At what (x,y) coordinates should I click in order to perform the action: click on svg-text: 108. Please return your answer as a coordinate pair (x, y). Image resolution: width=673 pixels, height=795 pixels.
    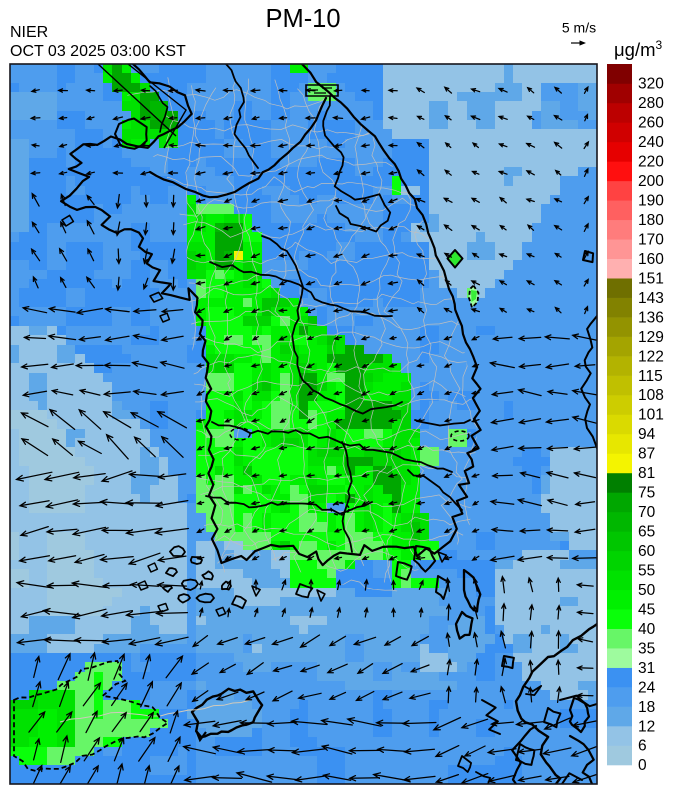
    Looking at the image, I should click on (651, 395).